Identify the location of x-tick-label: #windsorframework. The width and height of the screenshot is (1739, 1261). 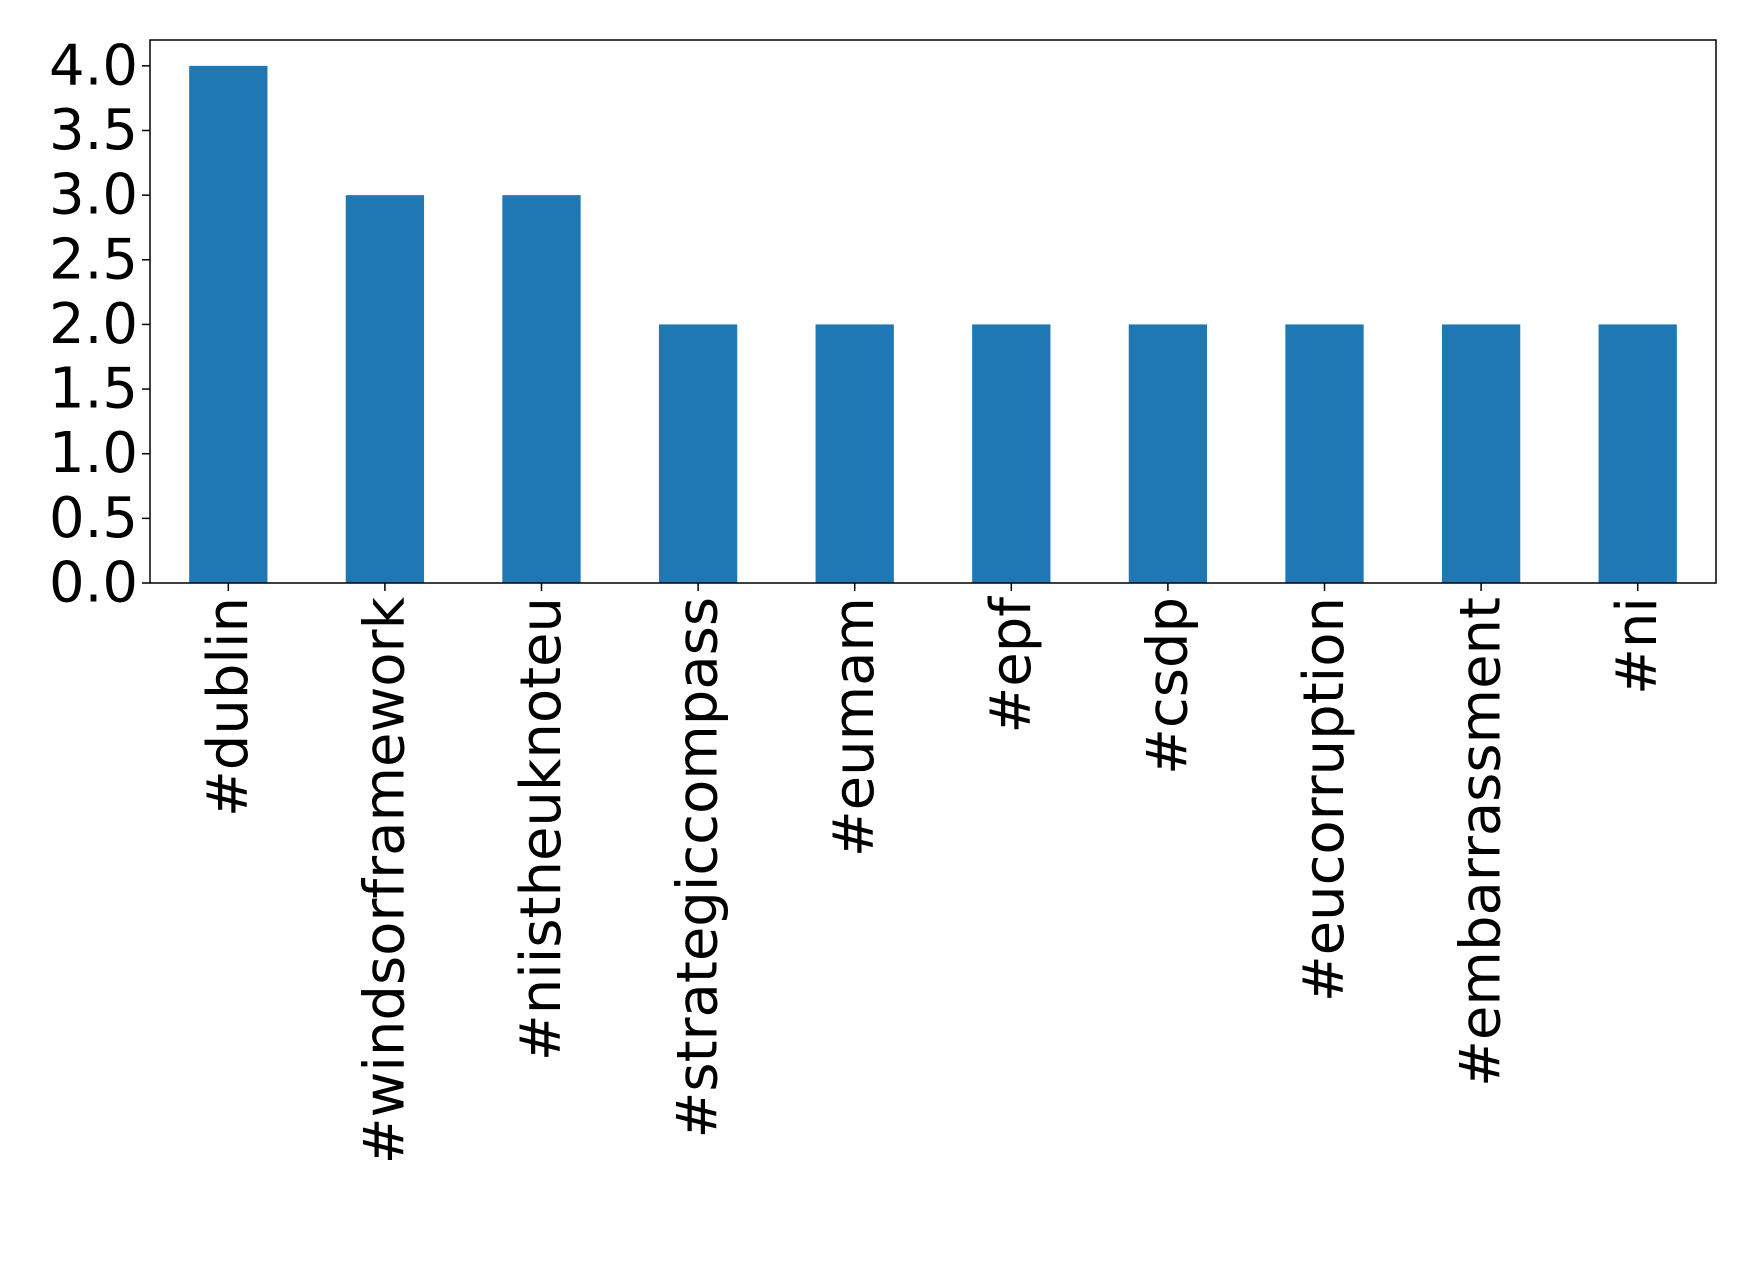
(384, 880).